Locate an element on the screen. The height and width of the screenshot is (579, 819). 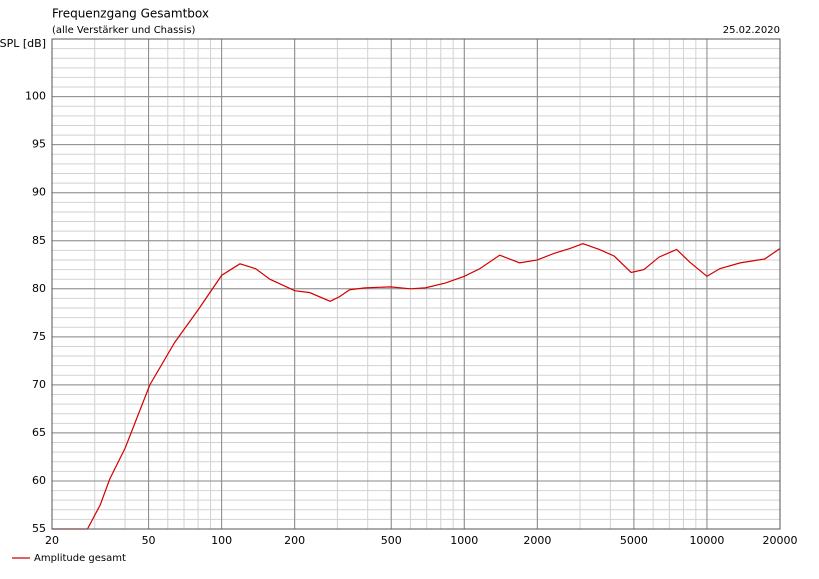
x-tick-label: 200 is located at coordinates (294, 540).